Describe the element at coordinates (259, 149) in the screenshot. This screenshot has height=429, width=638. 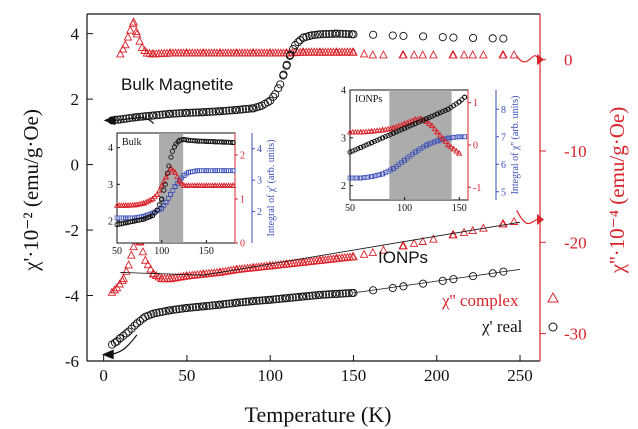
I see `inset-y-blue-tick-label: 4` at that location.